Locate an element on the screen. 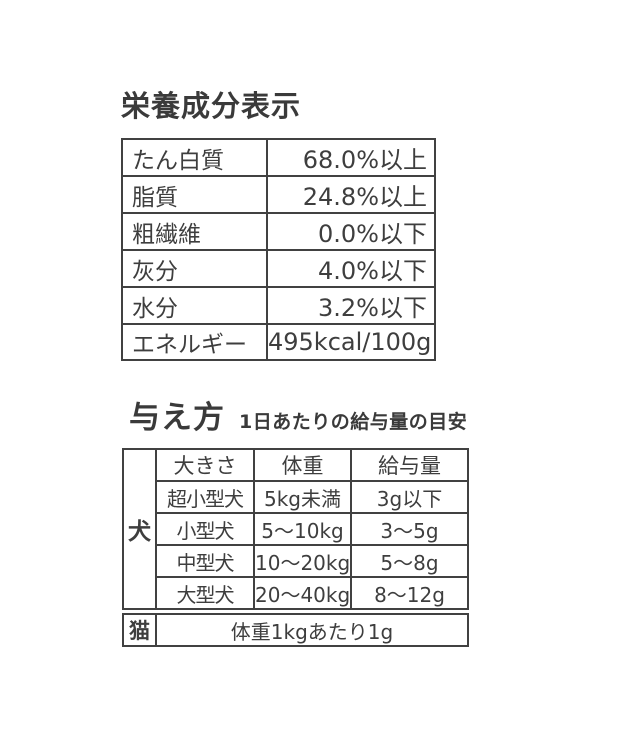 The width and height of the screenshot is (625, 750). table-row: 脂質 24.8%以上 is located at coordinates (278, 194).